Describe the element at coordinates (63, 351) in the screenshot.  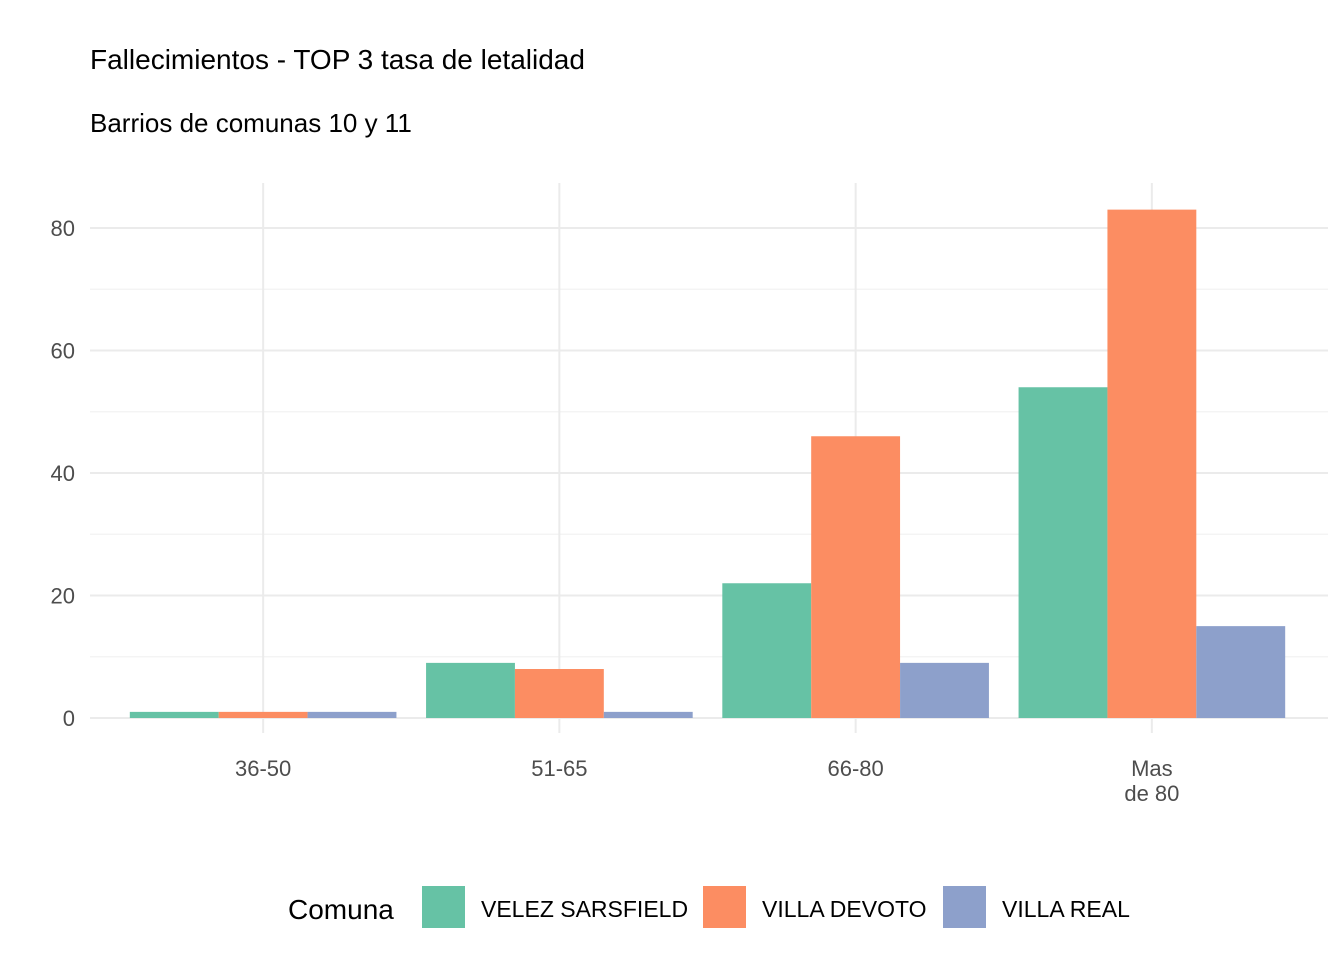
I see `y-tick-label: 60` at that location.